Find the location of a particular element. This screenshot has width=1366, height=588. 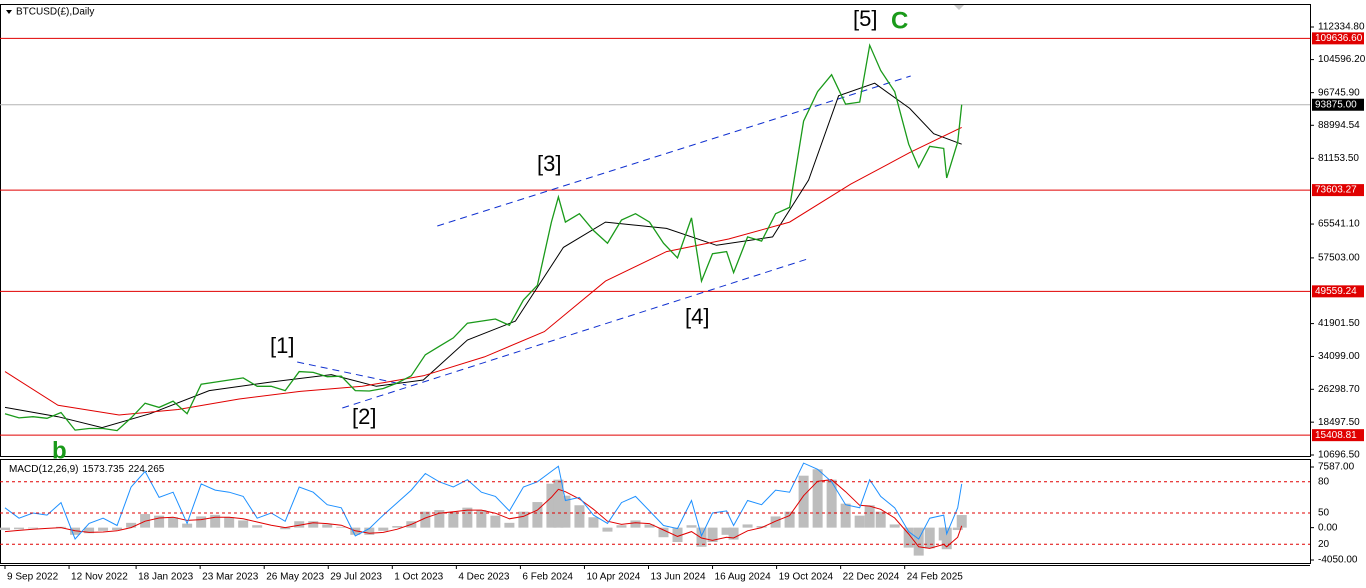

chart-title: BTCUSD(£),Daily is located at coordinates (55, 12).